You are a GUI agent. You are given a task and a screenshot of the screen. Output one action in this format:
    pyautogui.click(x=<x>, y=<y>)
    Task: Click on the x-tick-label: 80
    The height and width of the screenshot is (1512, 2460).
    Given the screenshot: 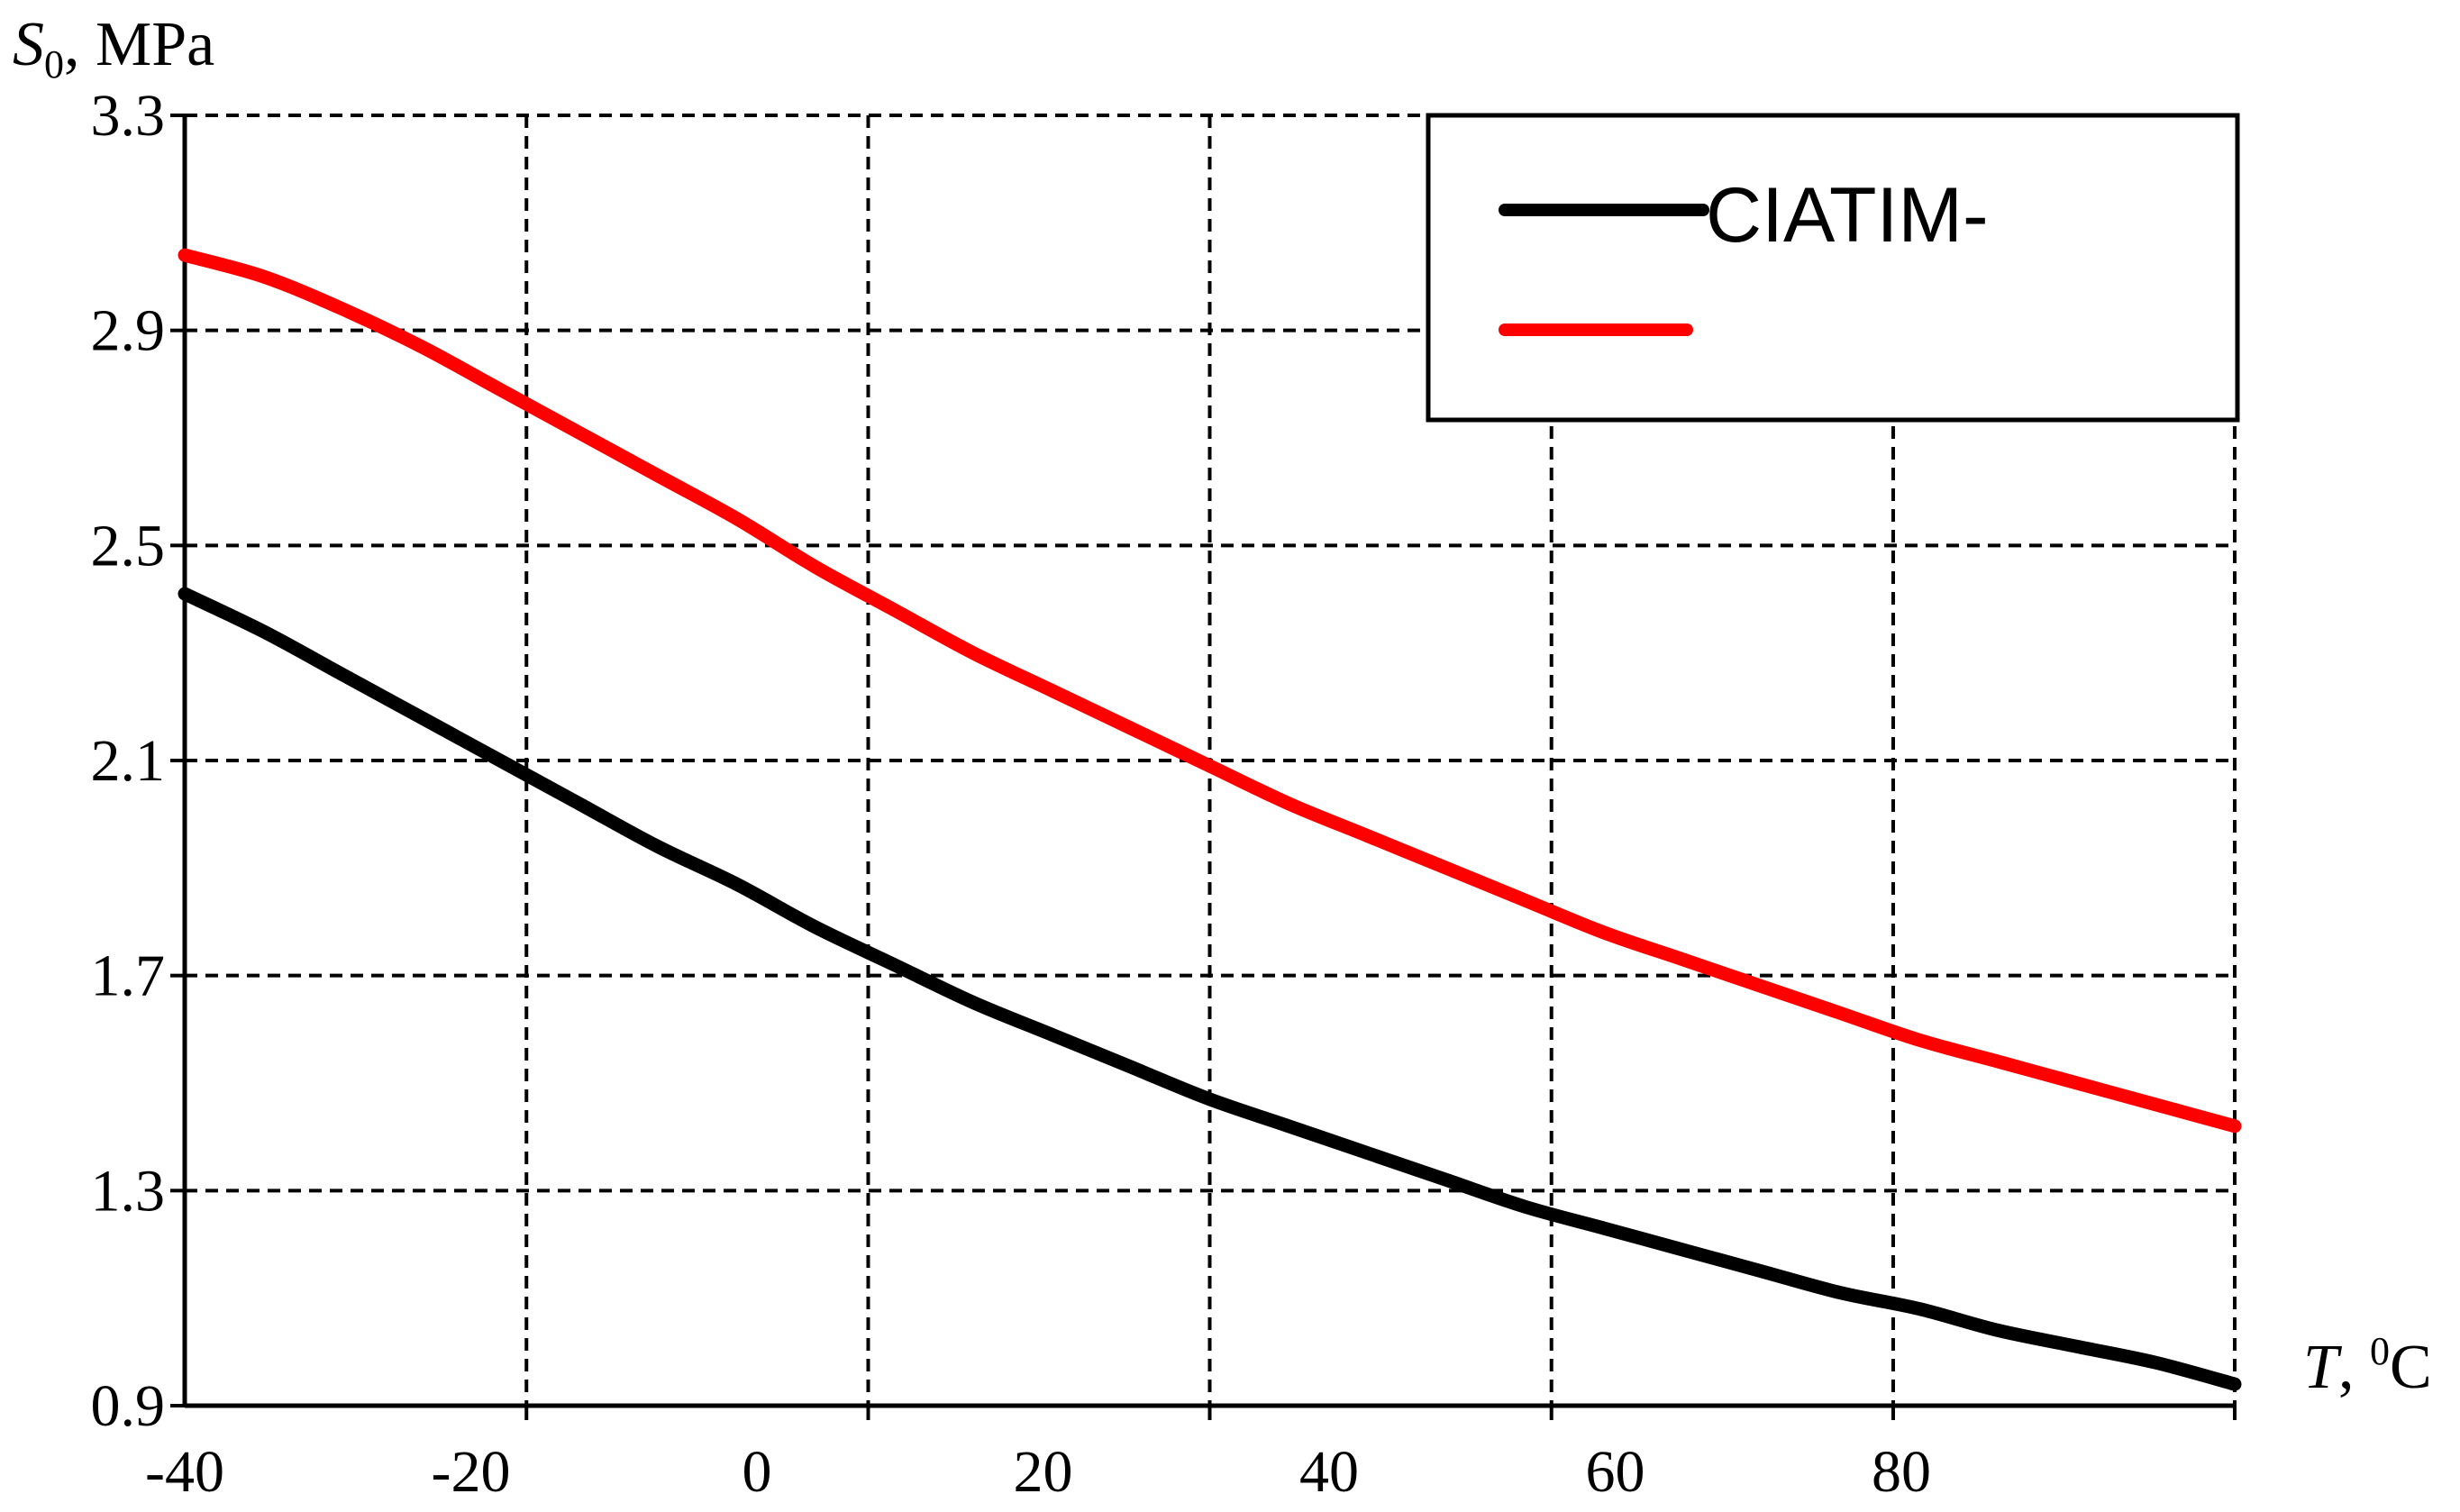 What is the action you would take?
    pyautogui.click(x=1901, y=1472)
    